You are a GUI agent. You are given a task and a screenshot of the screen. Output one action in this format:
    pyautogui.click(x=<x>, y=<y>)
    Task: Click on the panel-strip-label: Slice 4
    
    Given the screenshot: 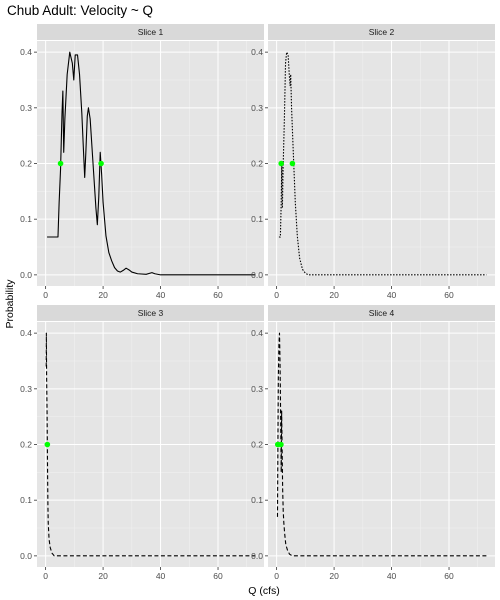 What is the action you would take?
    pyautogui.click(x=382, y=313)
    